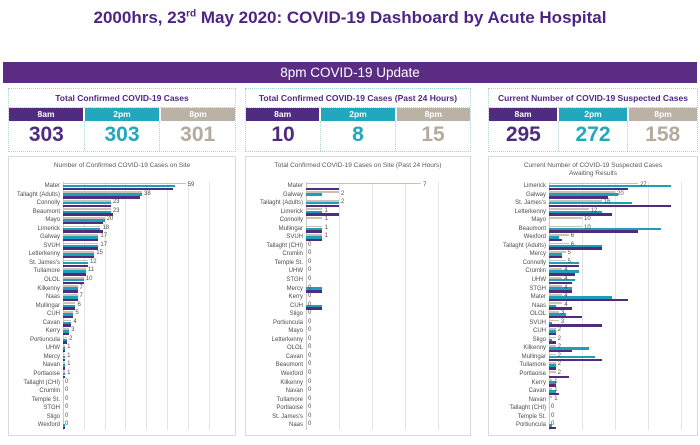  Describe the element at coordinates (566, 279) in the screenshot. I see `value-label: 4` at that location.